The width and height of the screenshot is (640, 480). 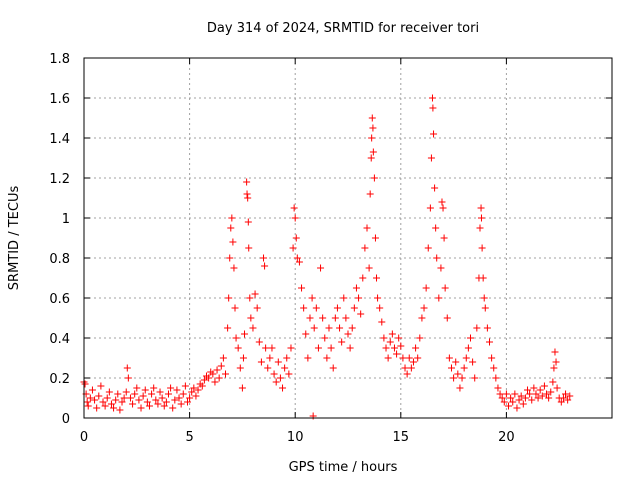 I want to click on x-tick-label: 10, so click(x=295, y=437).